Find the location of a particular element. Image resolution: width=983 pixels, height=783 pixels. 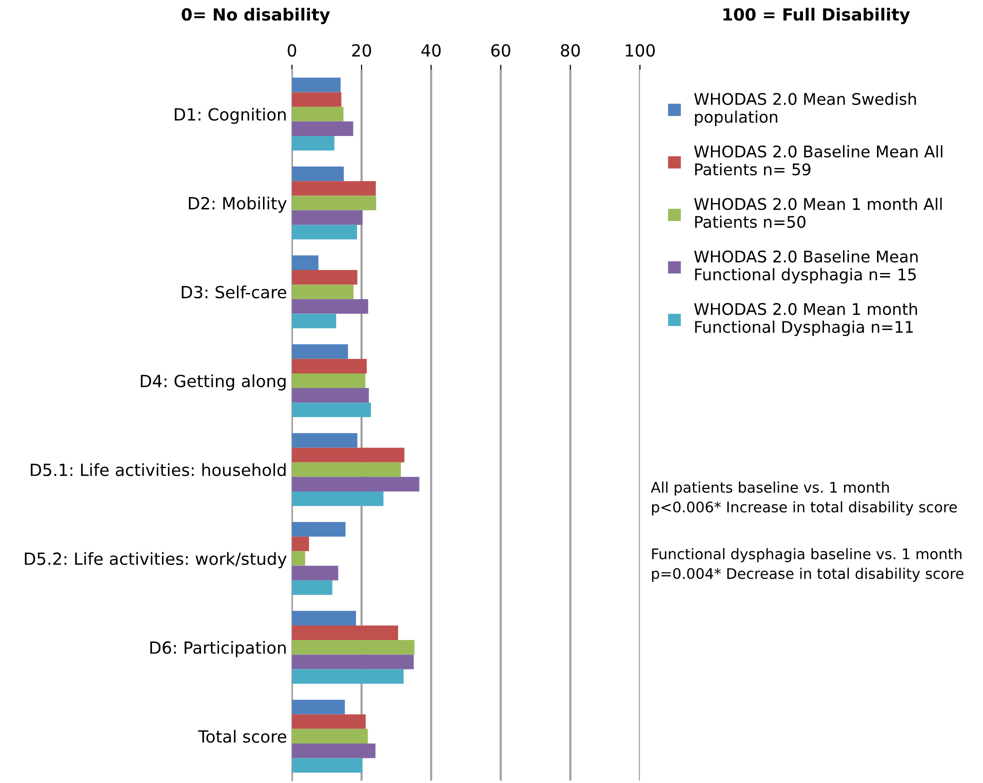

y-tick-label: D5.1: Life activities: household is located at coordinates (158, 469).